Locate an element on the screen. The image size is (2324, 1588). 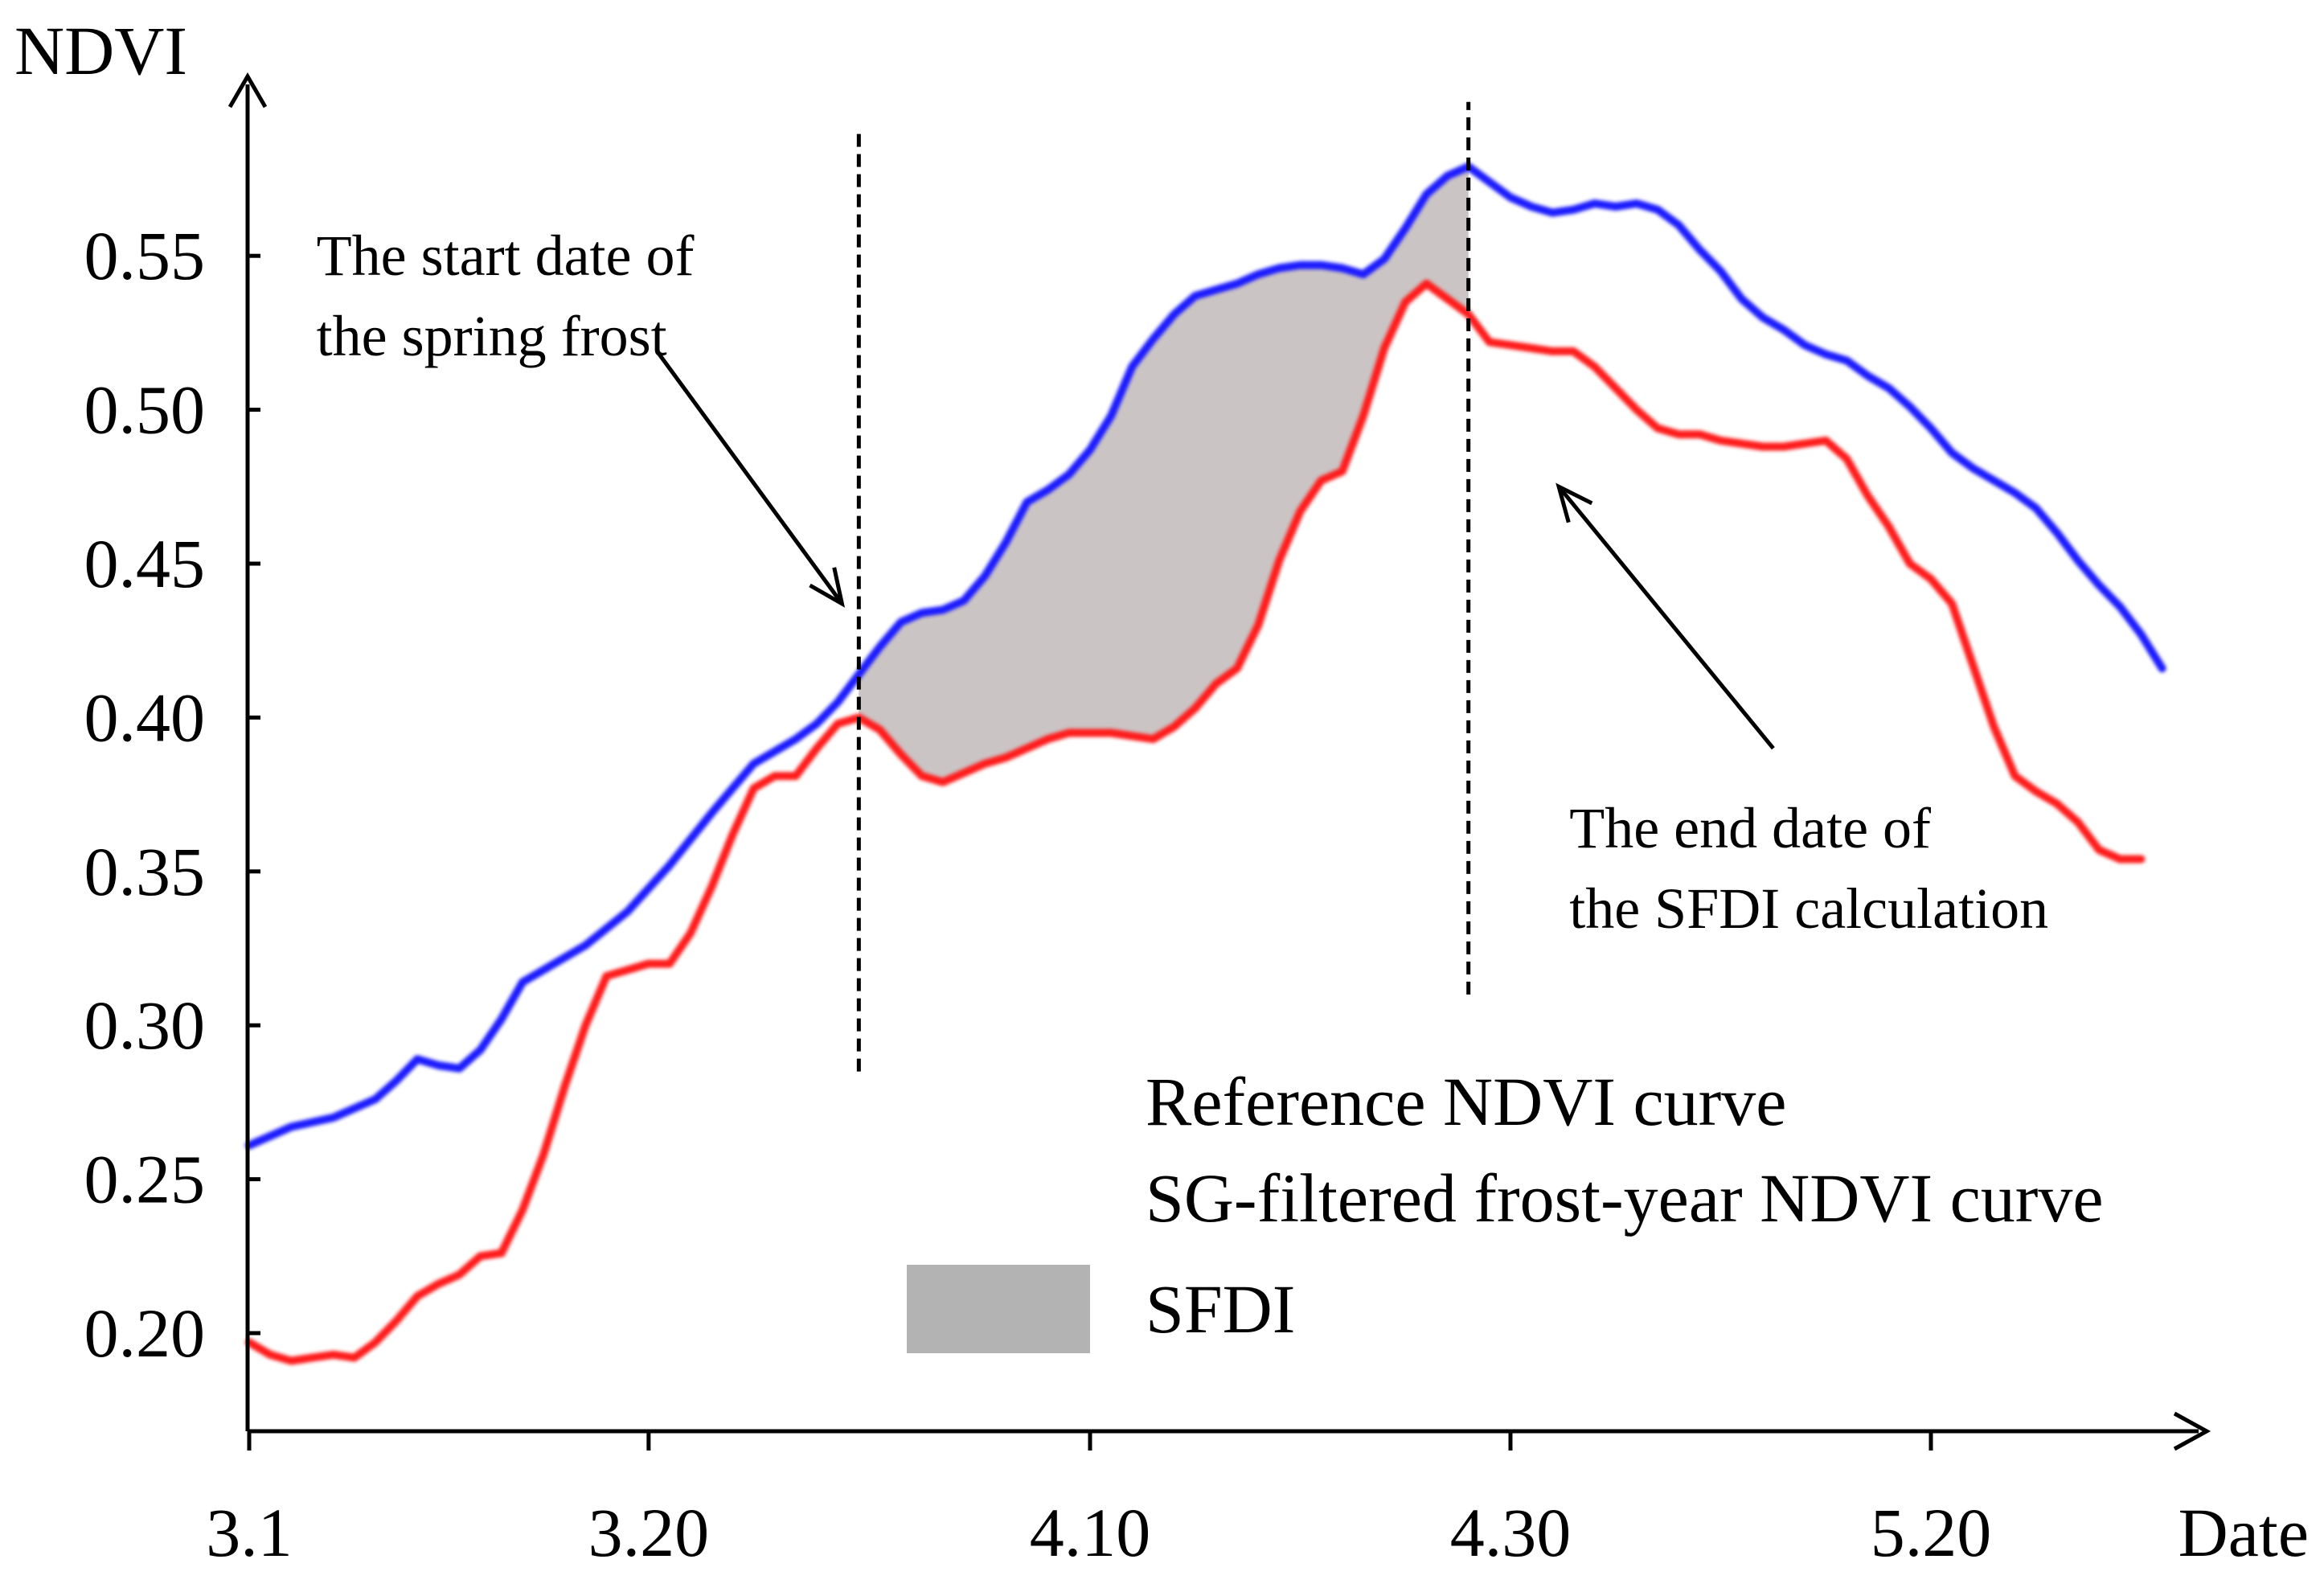
x-tick-label: 3.20 is located at coordinates (649, 1532).